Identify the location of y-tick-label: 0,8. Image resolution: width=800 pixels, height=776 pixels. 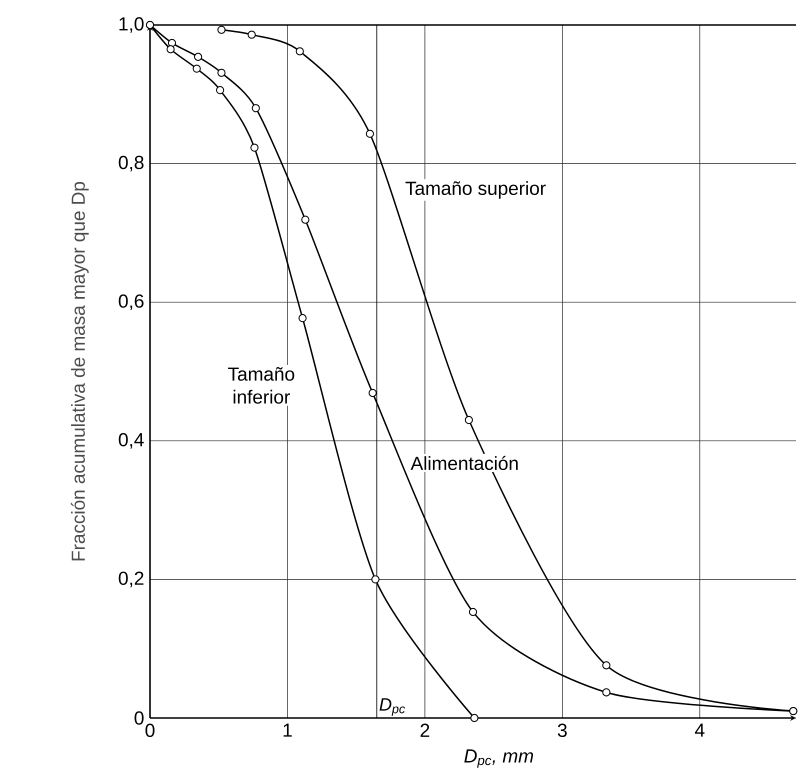
(131, 164).